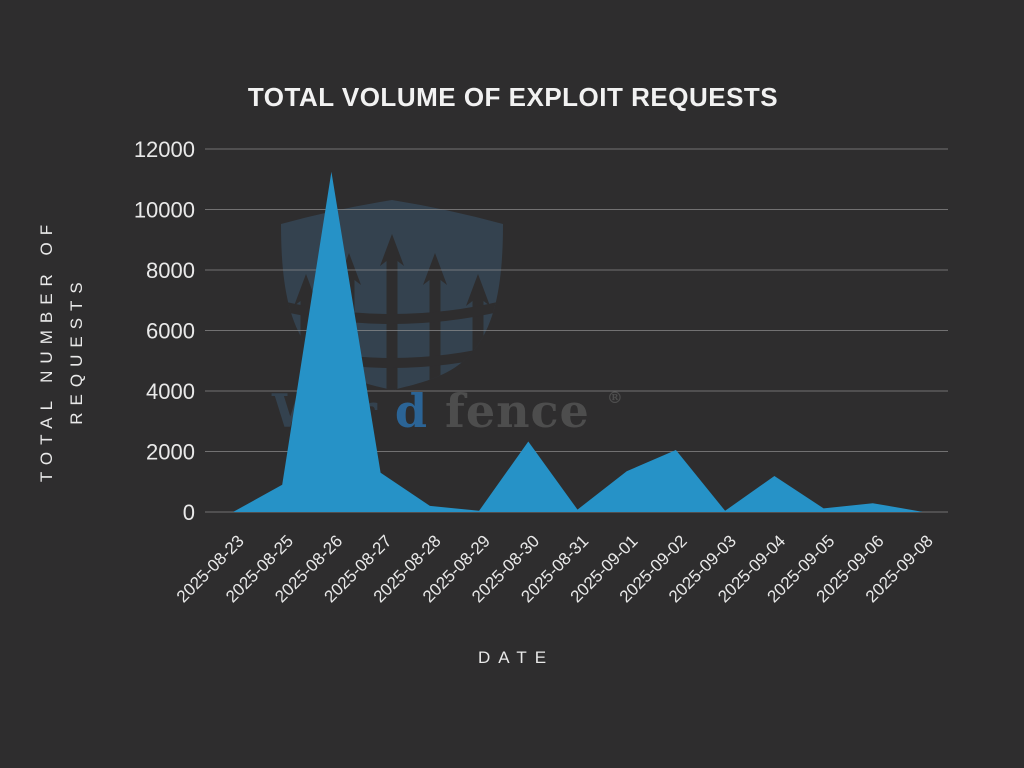 The width and height of the screenshot is (1024, 768). I want to click on y-tick-label: 6000, so click(170, 331).